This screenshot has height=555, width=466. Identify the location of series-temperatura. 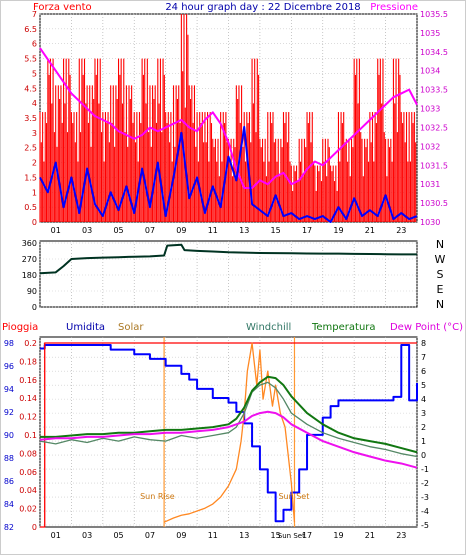
(229, 414).